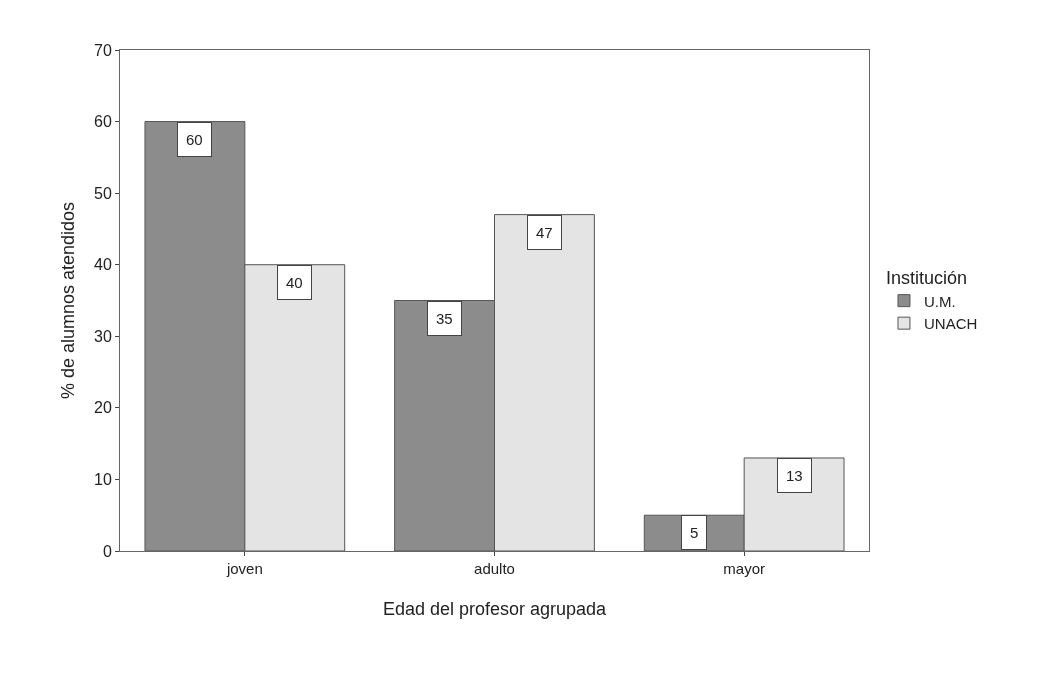  What do you see at coordinates (939, 301) in the screenshot?
I see `legend-label: U.M.` at bounding box center [939, 301].